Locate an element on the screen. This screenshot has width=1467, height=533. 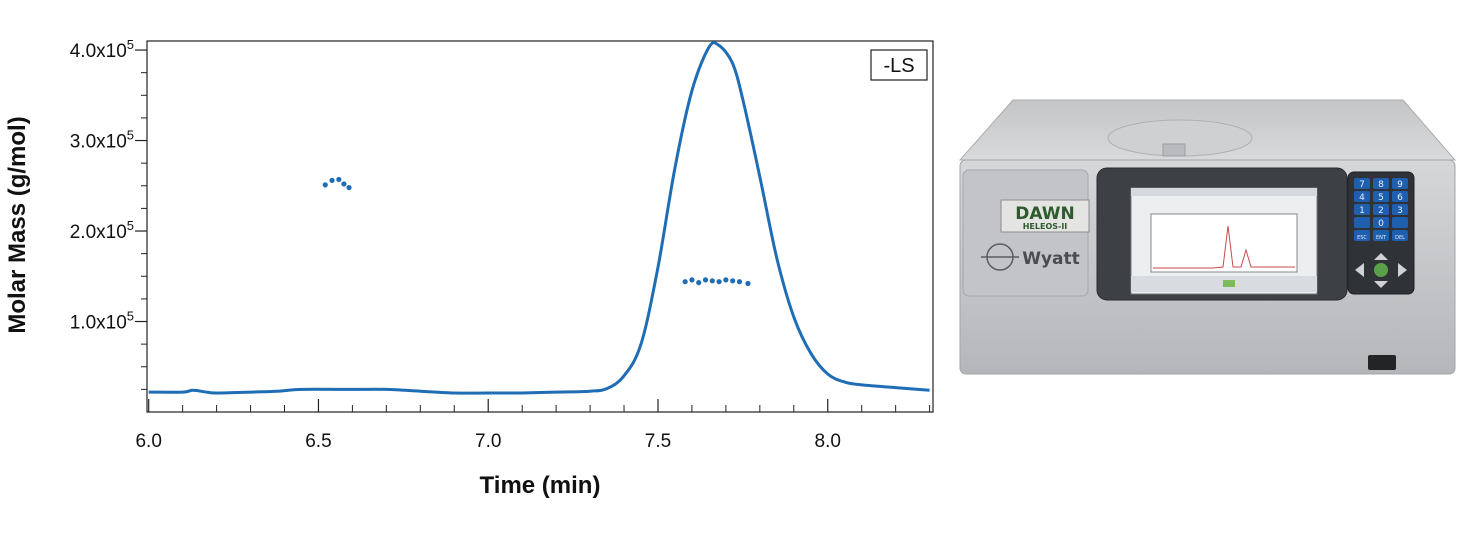
keypad-key-label: 7 is located at coordinates (1362, 185).